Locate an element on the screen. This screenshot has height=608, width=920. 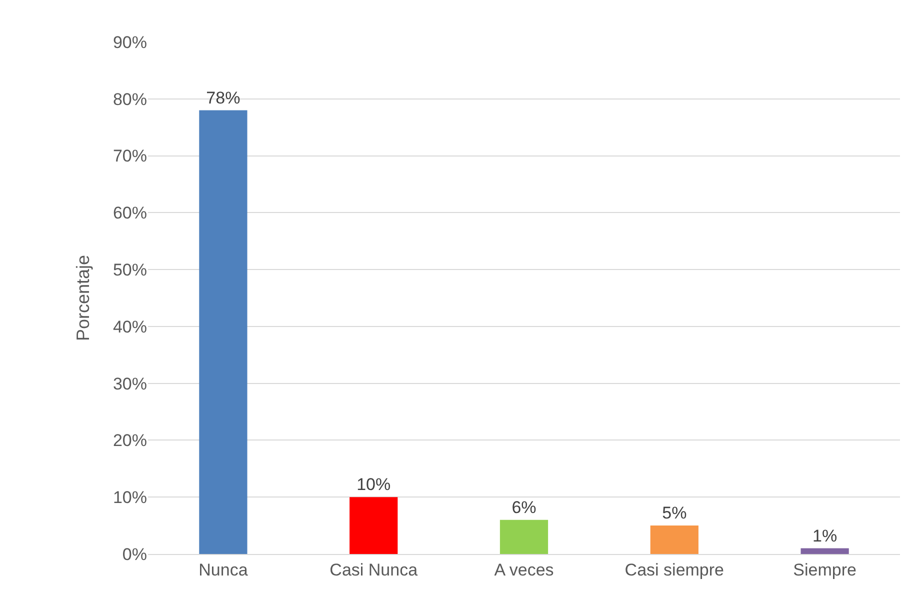
x-tick-label: Casi siempre is located at coordinates (674, 570).